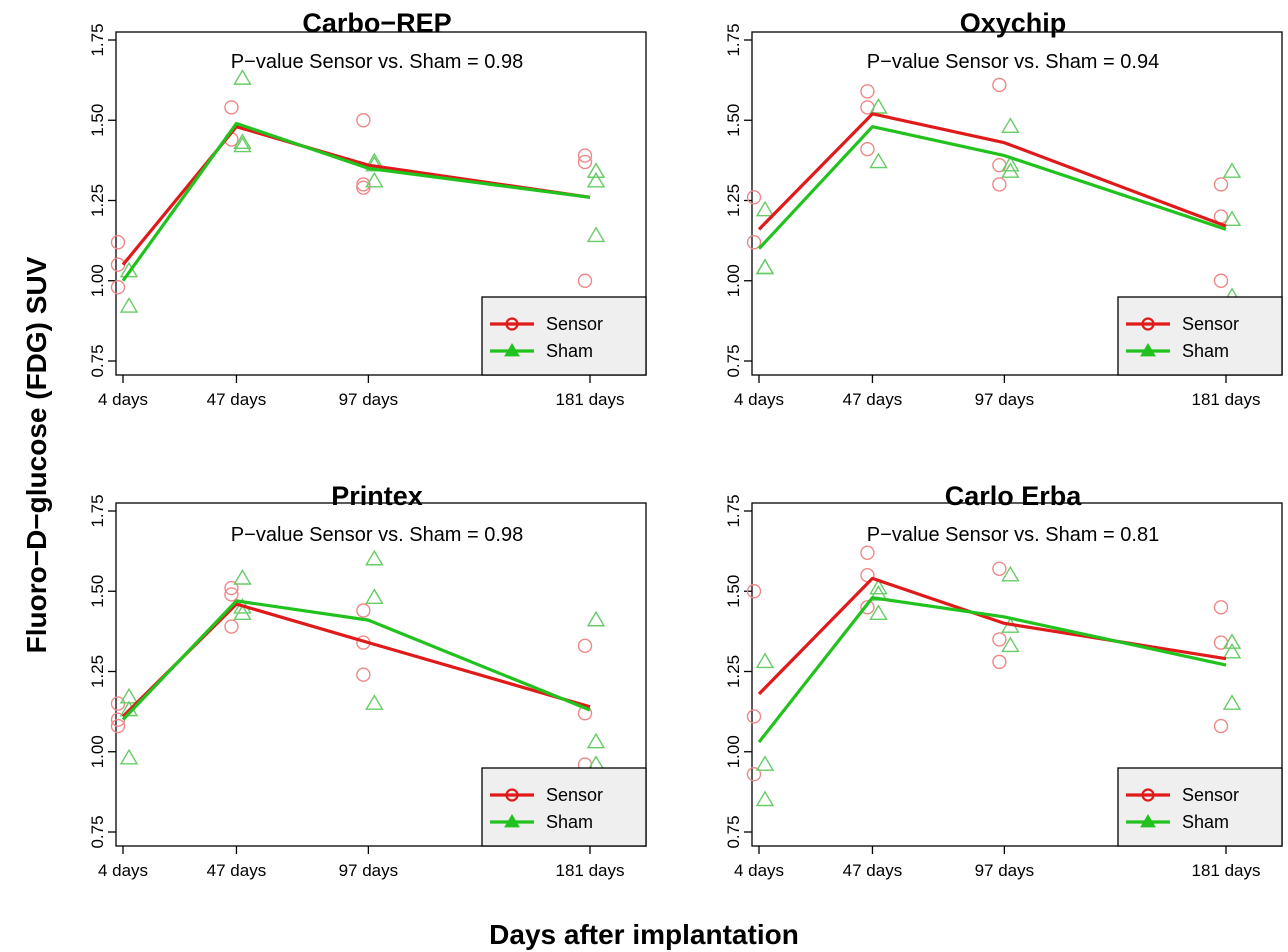  I want to click on panel-title: Carlo Erba, so click(1014, 496).